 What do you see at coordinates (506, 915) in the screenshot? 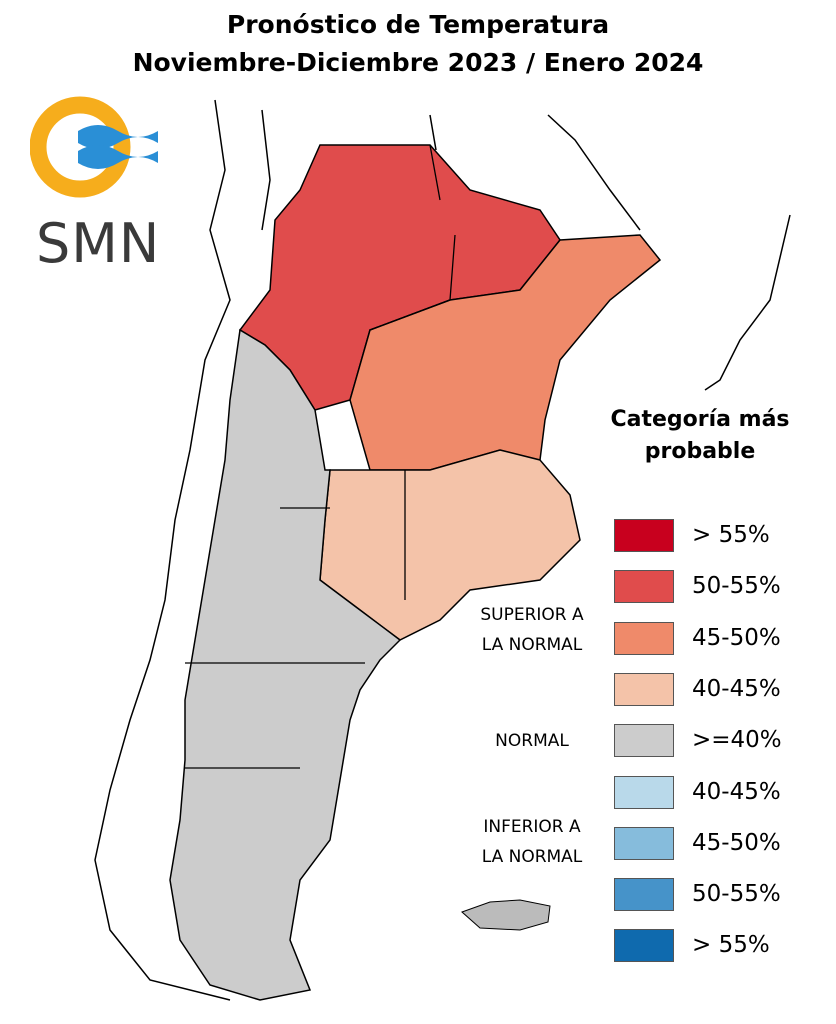
I see `falkland-islands` at bounding box center [506, 915].